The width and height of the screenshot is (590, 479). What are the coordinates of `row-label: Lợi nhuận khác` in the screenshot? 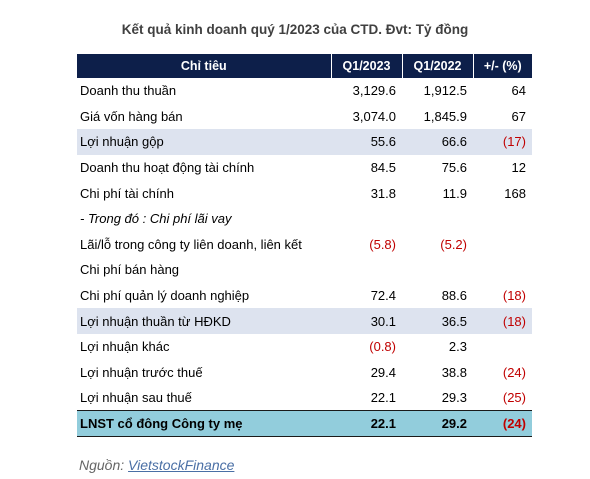 It's located at (125, 347).